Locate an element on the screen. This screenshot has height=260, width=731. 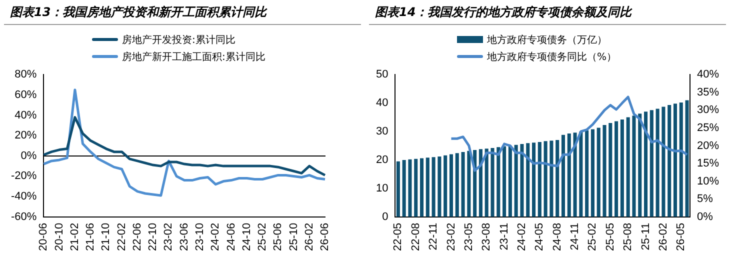
x-tick-label: 24-08 is located at coordinates (557, 237).